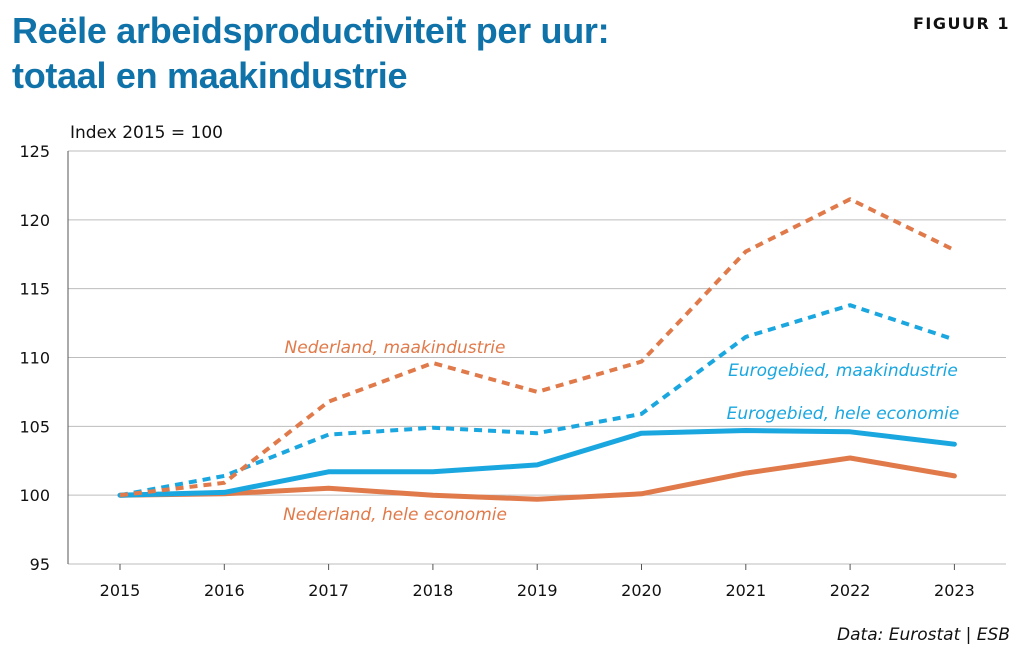  I want to click on y-tick-105: 105, so click(34, 426).